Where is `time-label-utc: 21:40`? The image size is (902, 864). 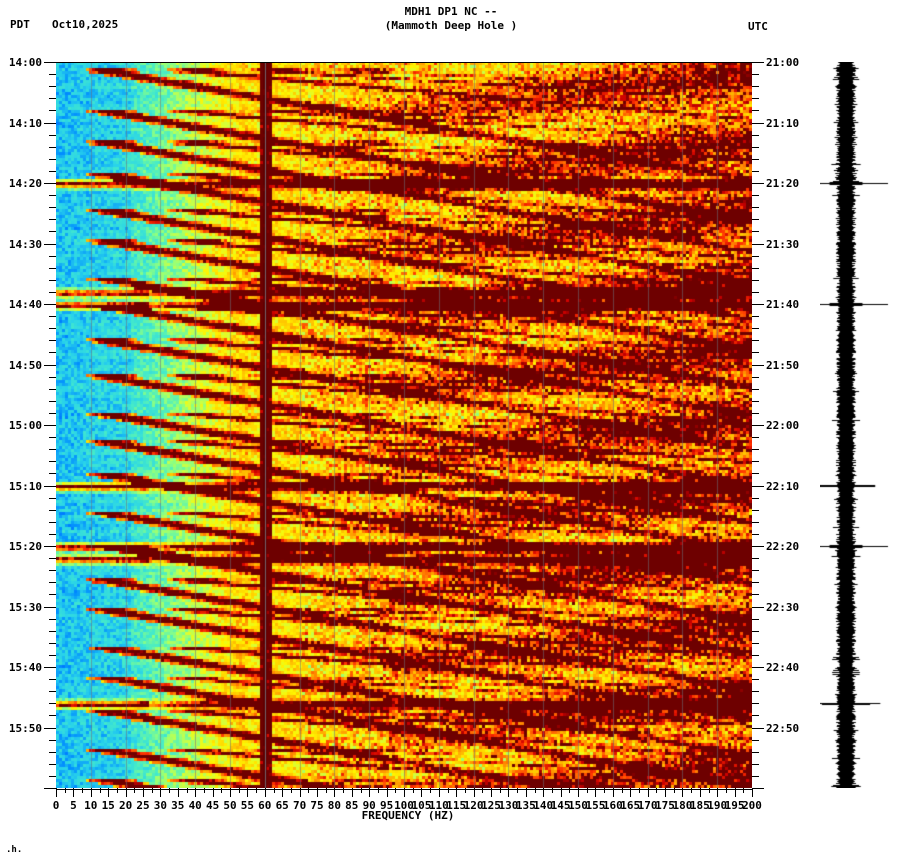
time-label-utc: 21:40 is located at coordinates (783, 304).